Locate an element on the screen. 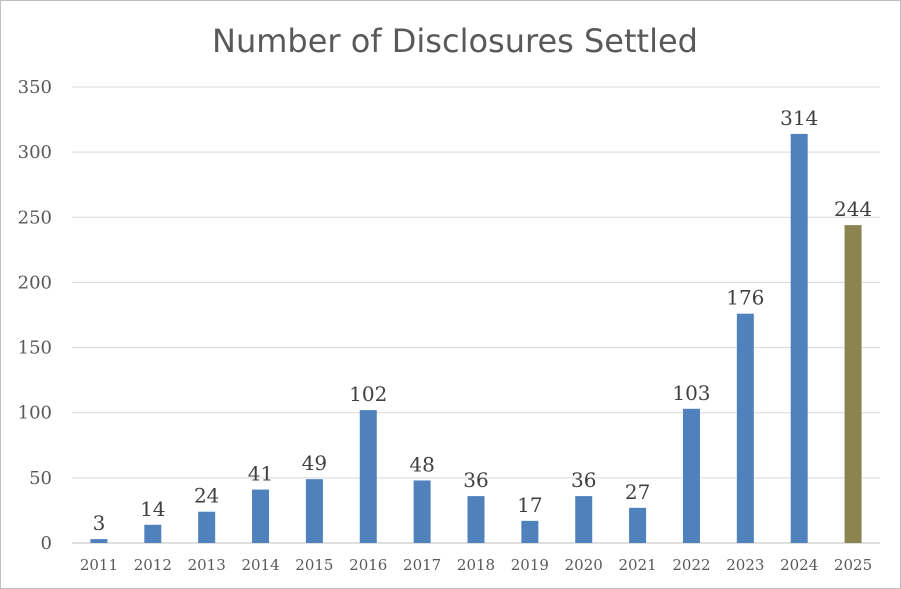  data-label: 24 is located at coordinates (206, 496).